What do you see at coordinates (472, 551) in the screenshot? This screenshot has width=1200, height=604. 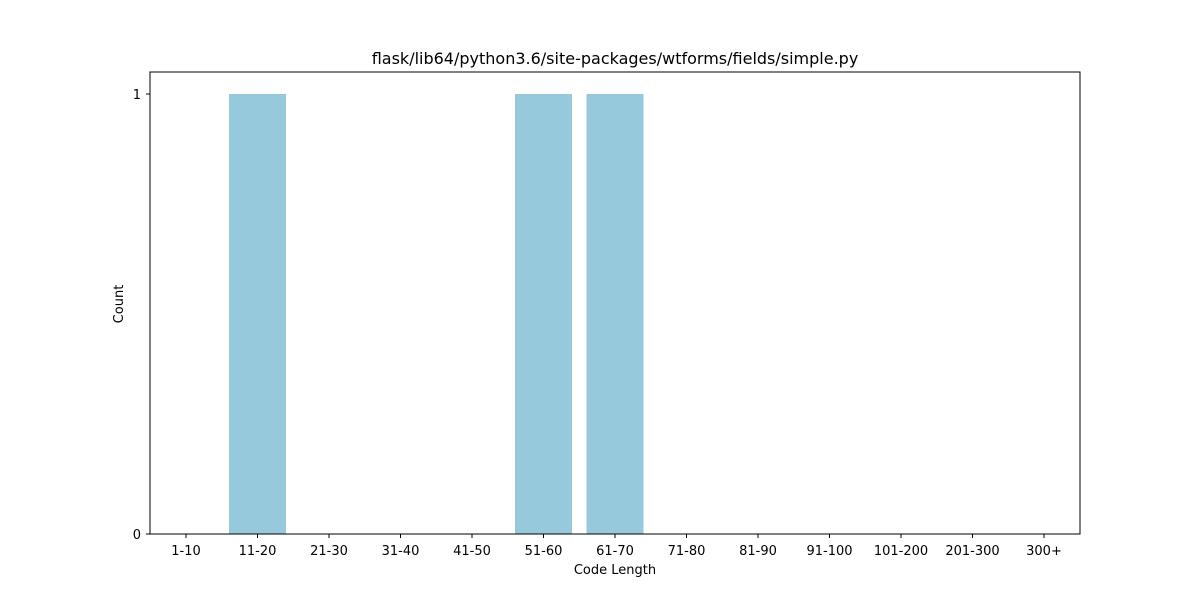 I see `x-tick-label: 41-50` at bounding box center [472, 551].